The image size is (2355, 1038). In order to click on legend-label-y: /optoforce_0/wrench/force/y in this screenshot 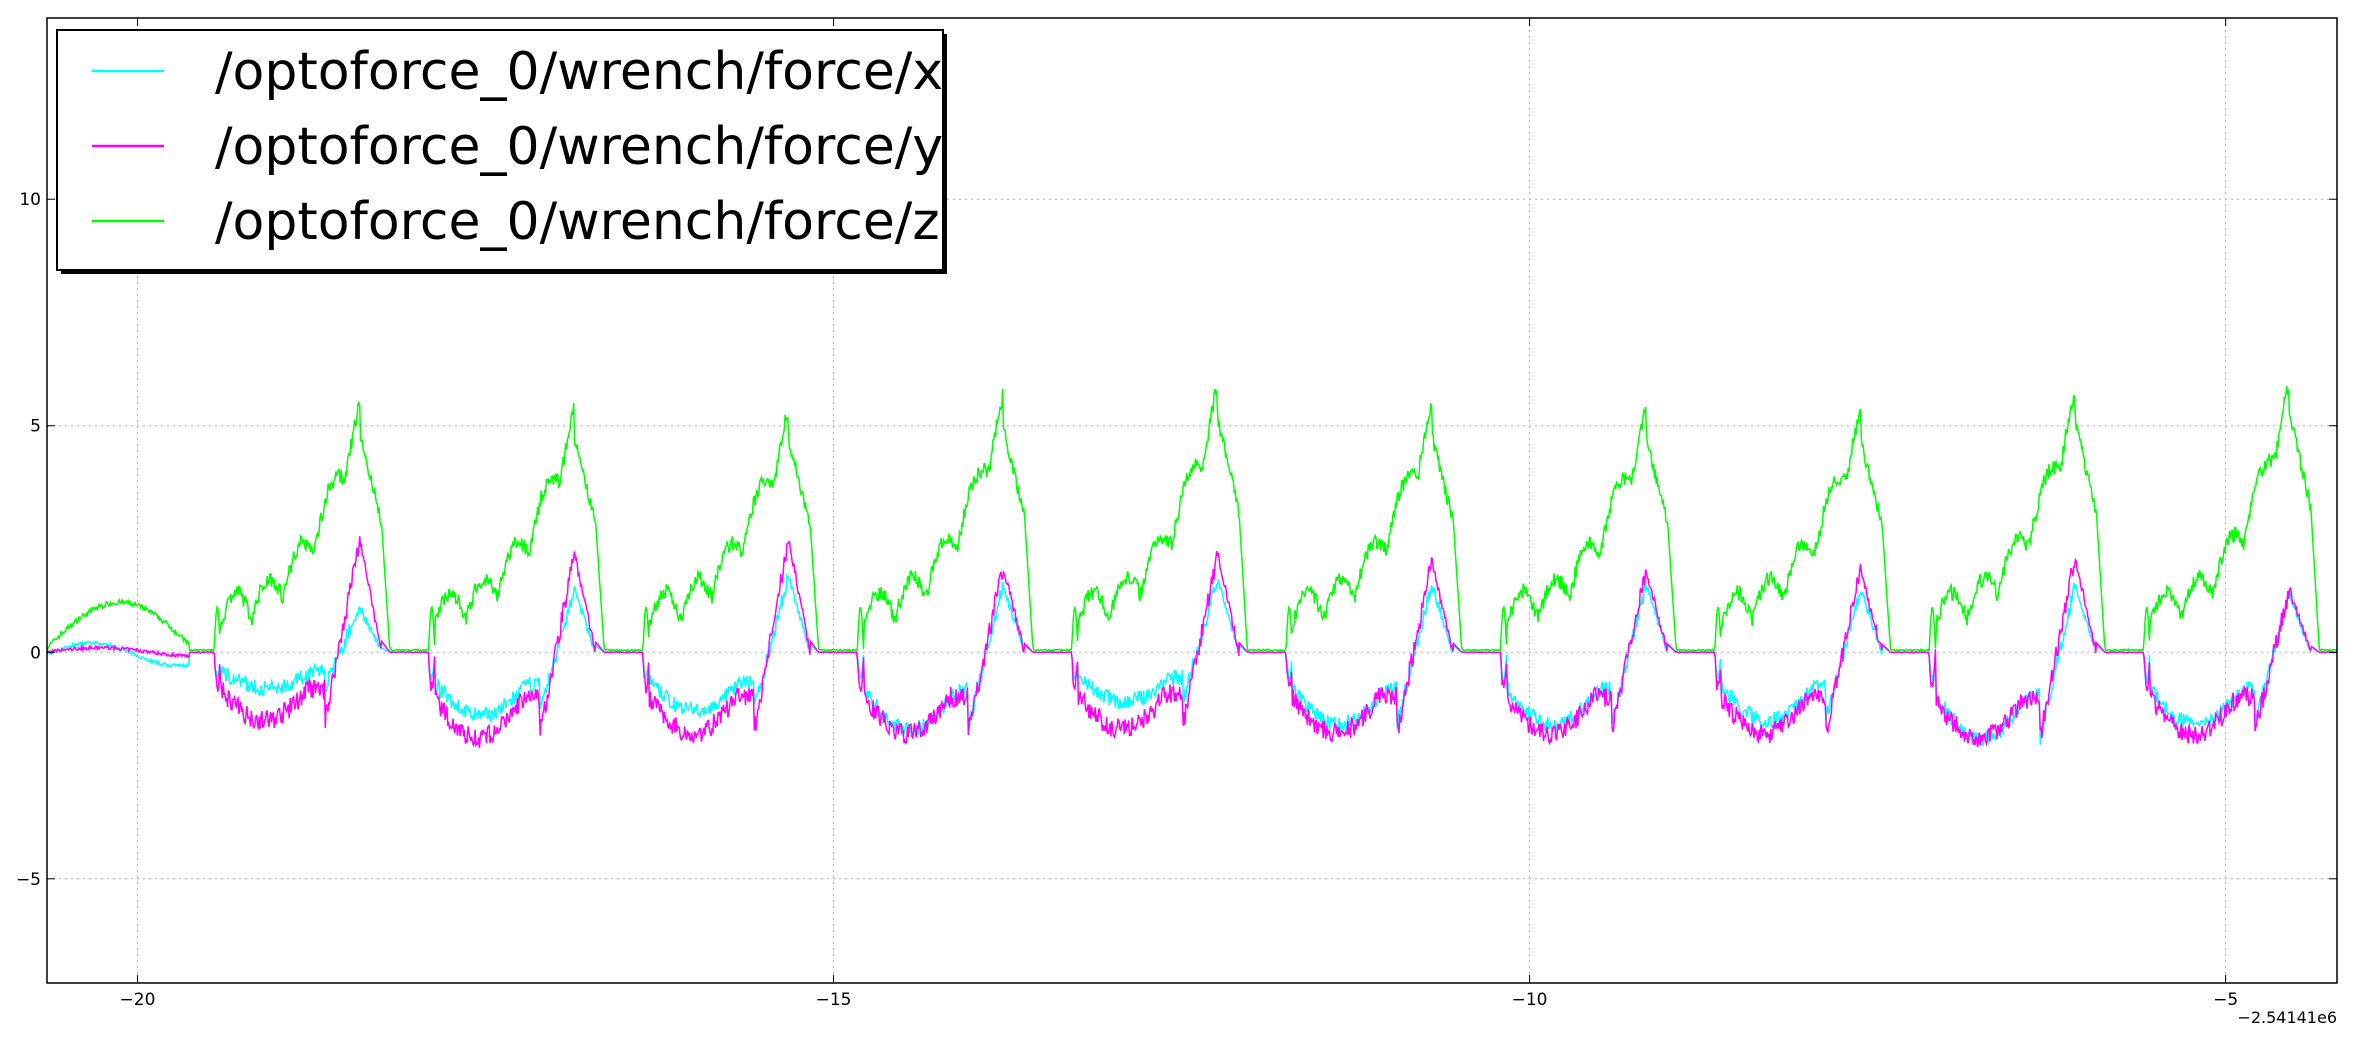, I will do `click(579, 147)`.